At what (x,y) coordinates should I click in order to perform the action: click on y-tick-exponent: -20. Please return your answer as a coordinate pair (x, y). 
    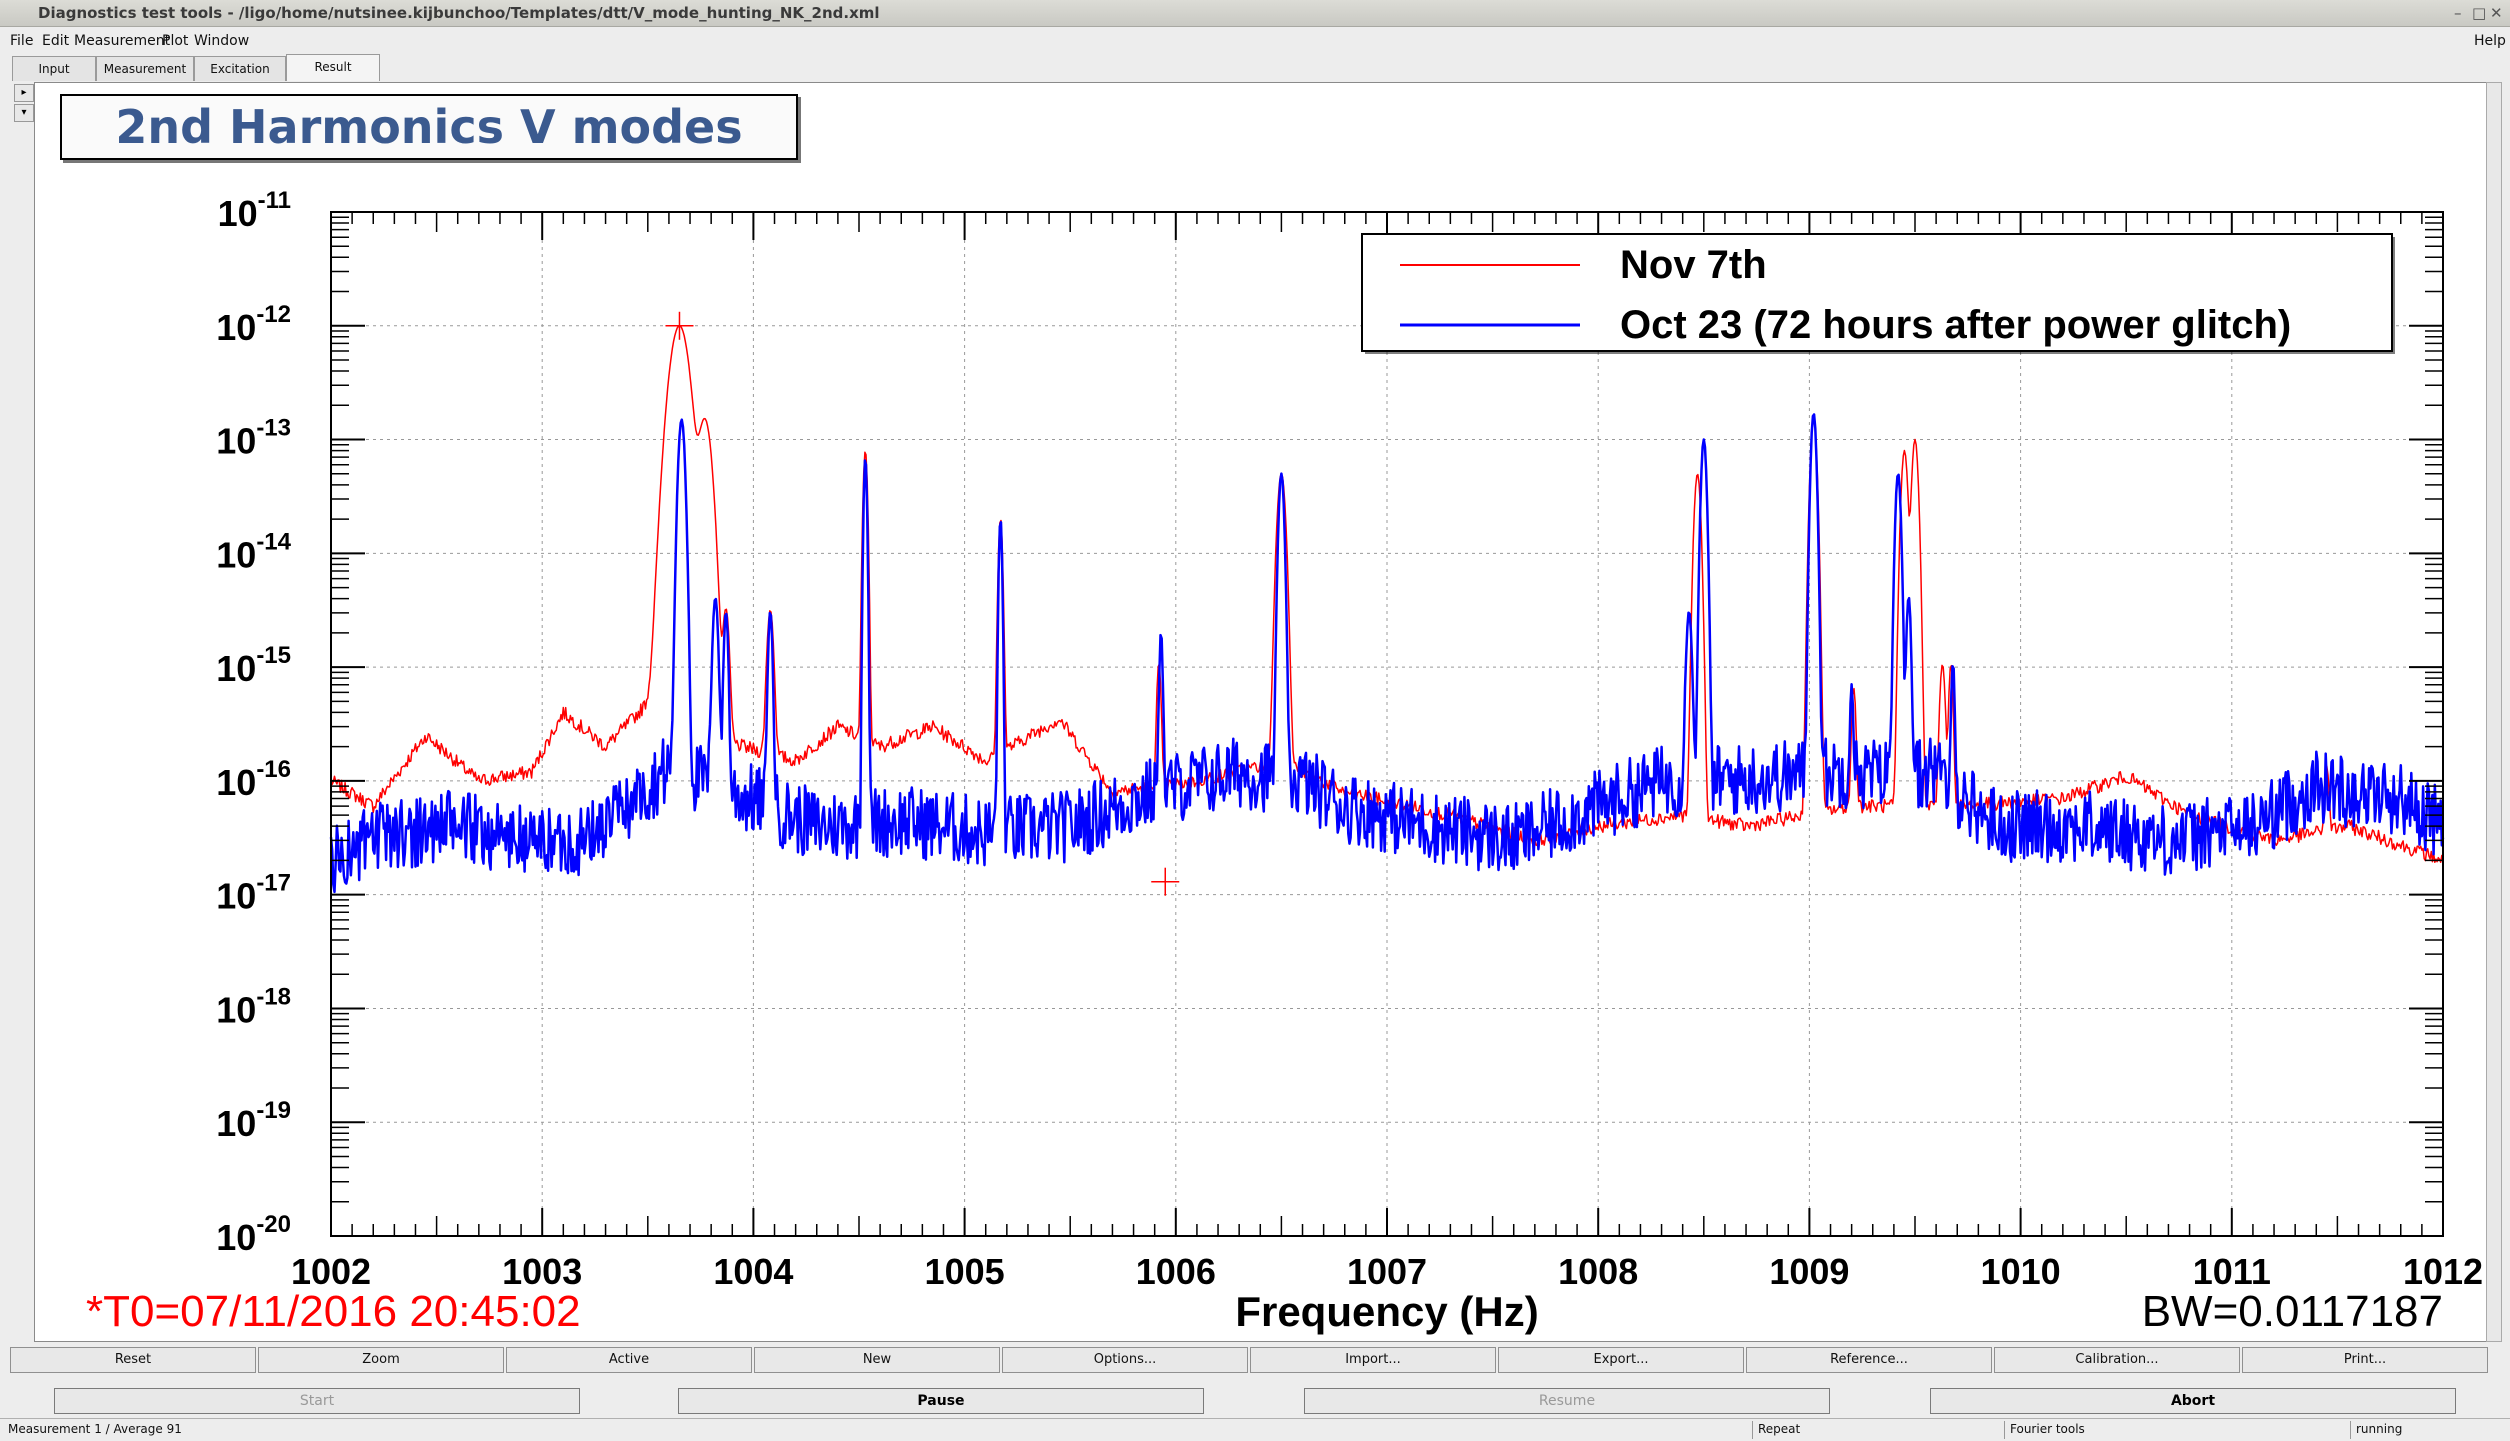
    Looking at the image, I should click on (273, 1224).